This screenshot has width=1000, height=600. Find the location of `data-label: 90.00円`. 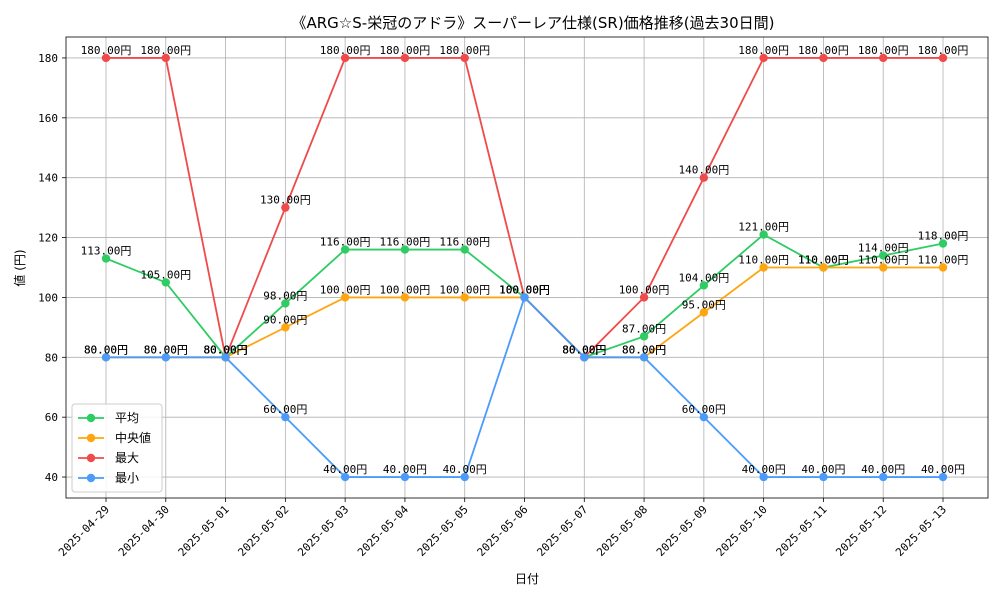

data-label: 90.00円 is located at coordinates (285, 319).